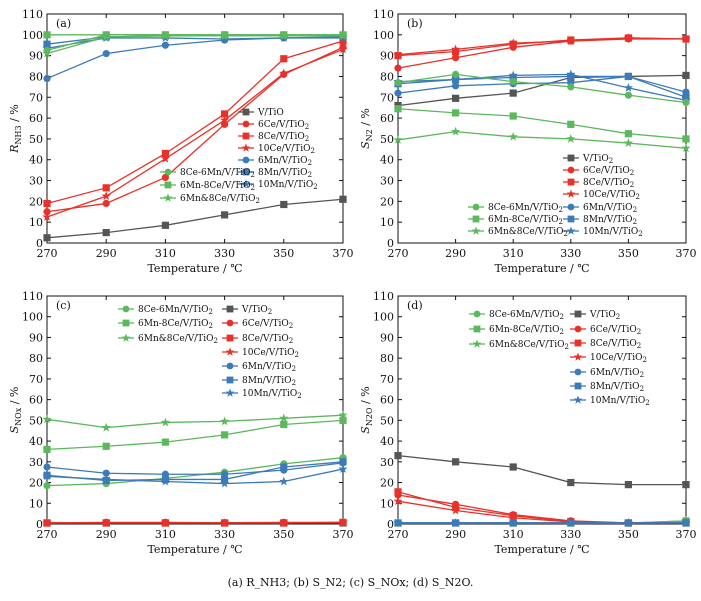  What do you see at coordinates (265, 324) in the screenshot?
I see `legend-label-text: 6Ce/V/TiO` at bounding box center [265, 324].